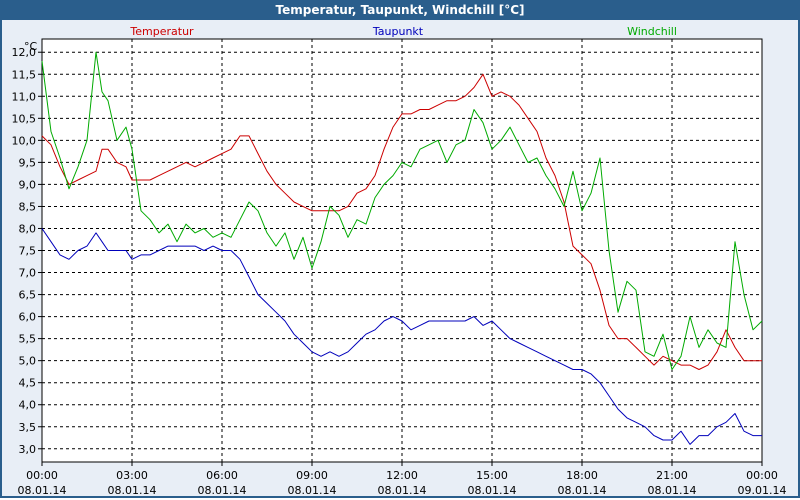  Describe the element at coordinates (398, 31) in the screenshot. I see `legend-taupunkt: Taupunkt` at that location.